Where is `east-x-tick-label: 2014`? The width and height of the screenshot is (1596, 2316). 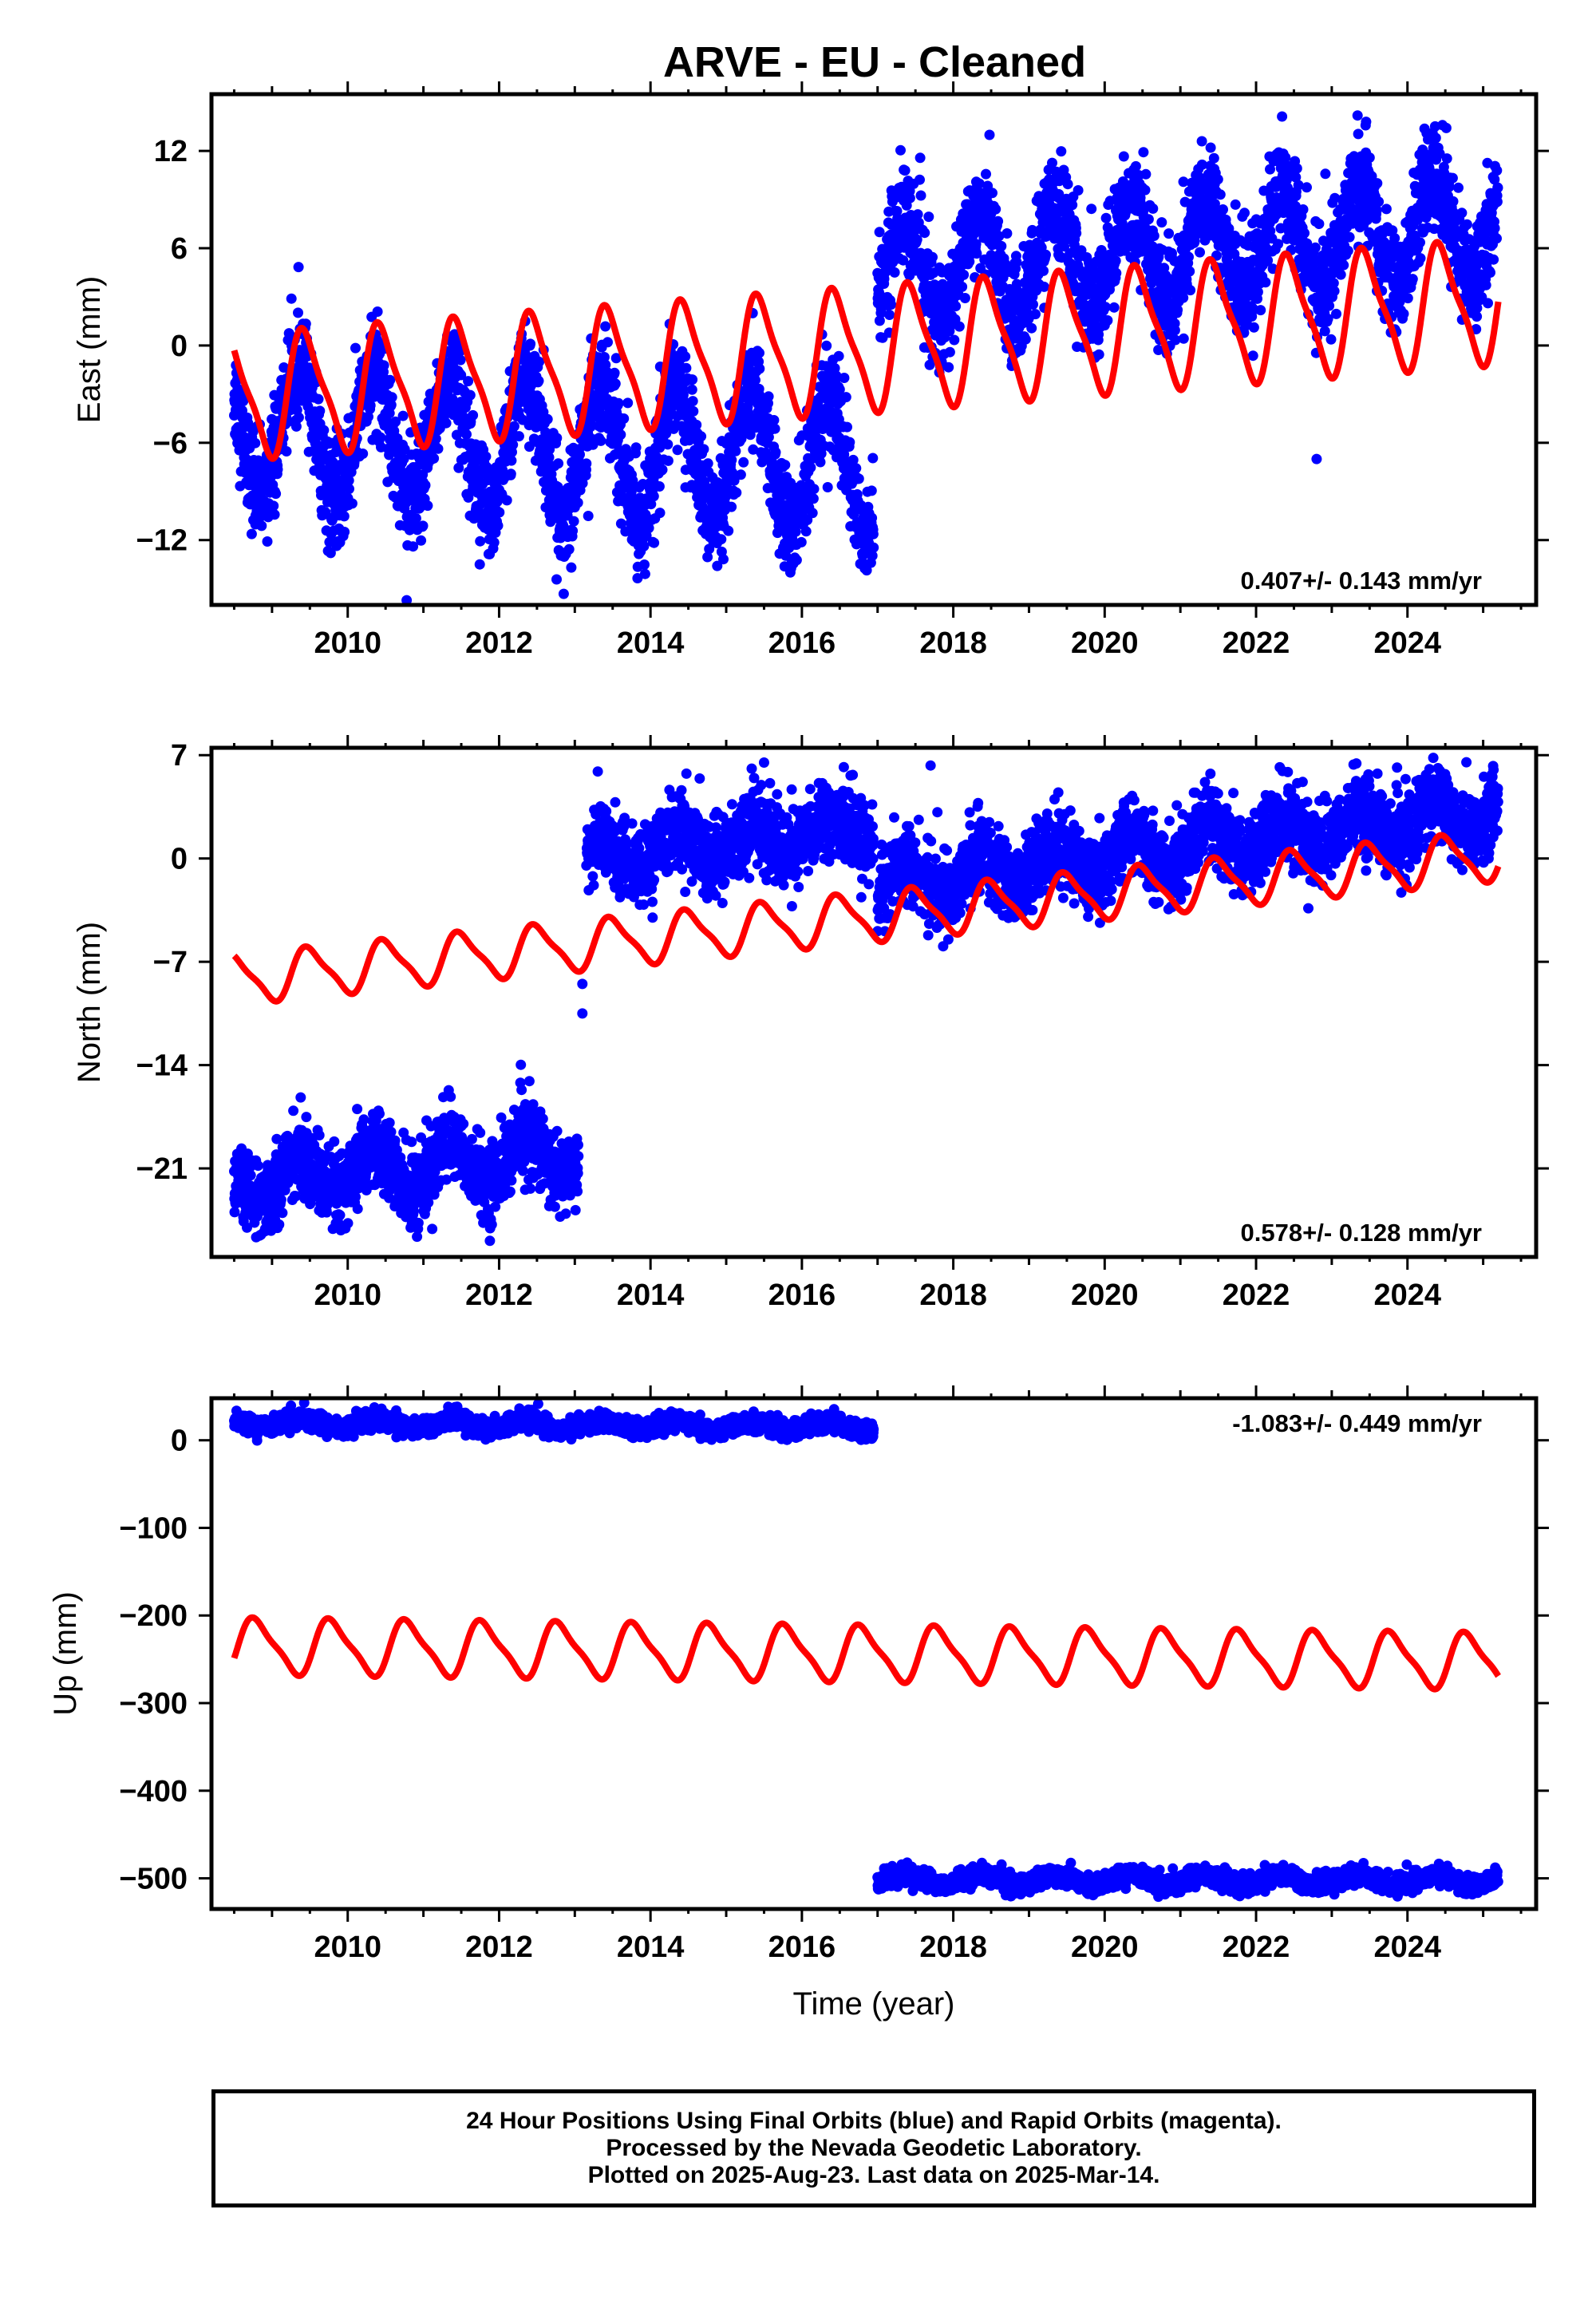
east-x-tick-label: 2014 is located at coordinates (651, 643).